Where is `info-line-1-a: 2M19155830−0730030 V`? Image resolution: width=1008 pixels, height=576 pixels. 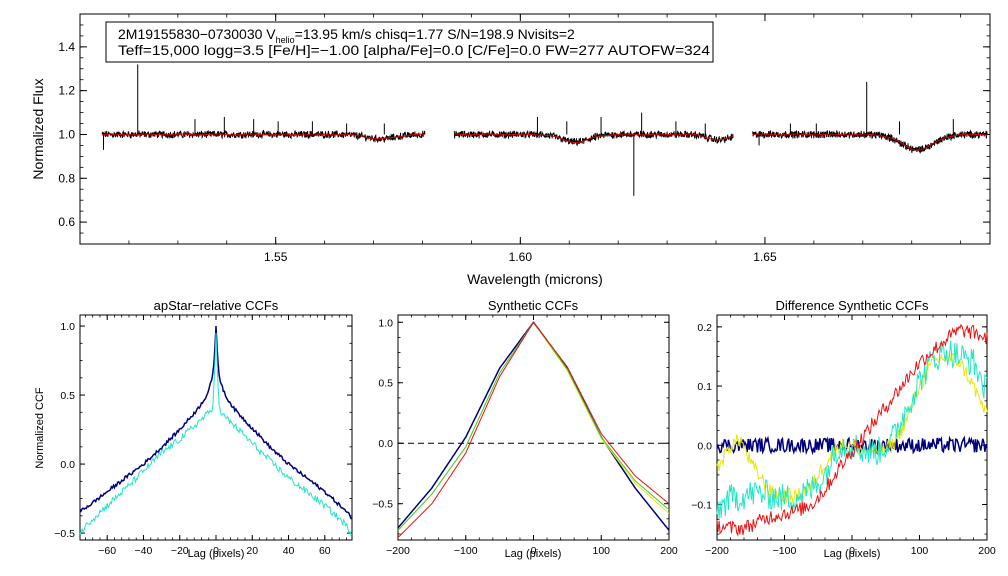 info-line-1-a: 2M19155830−0730030 V is located at coordinates (197, 34).